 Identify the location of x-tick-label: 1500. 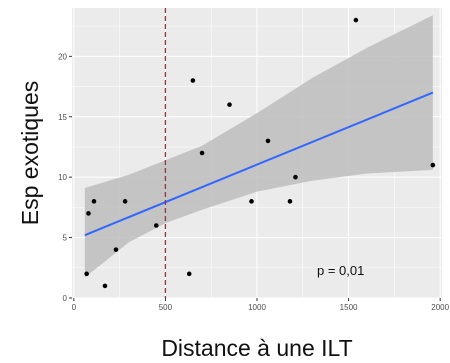
(349, 307).